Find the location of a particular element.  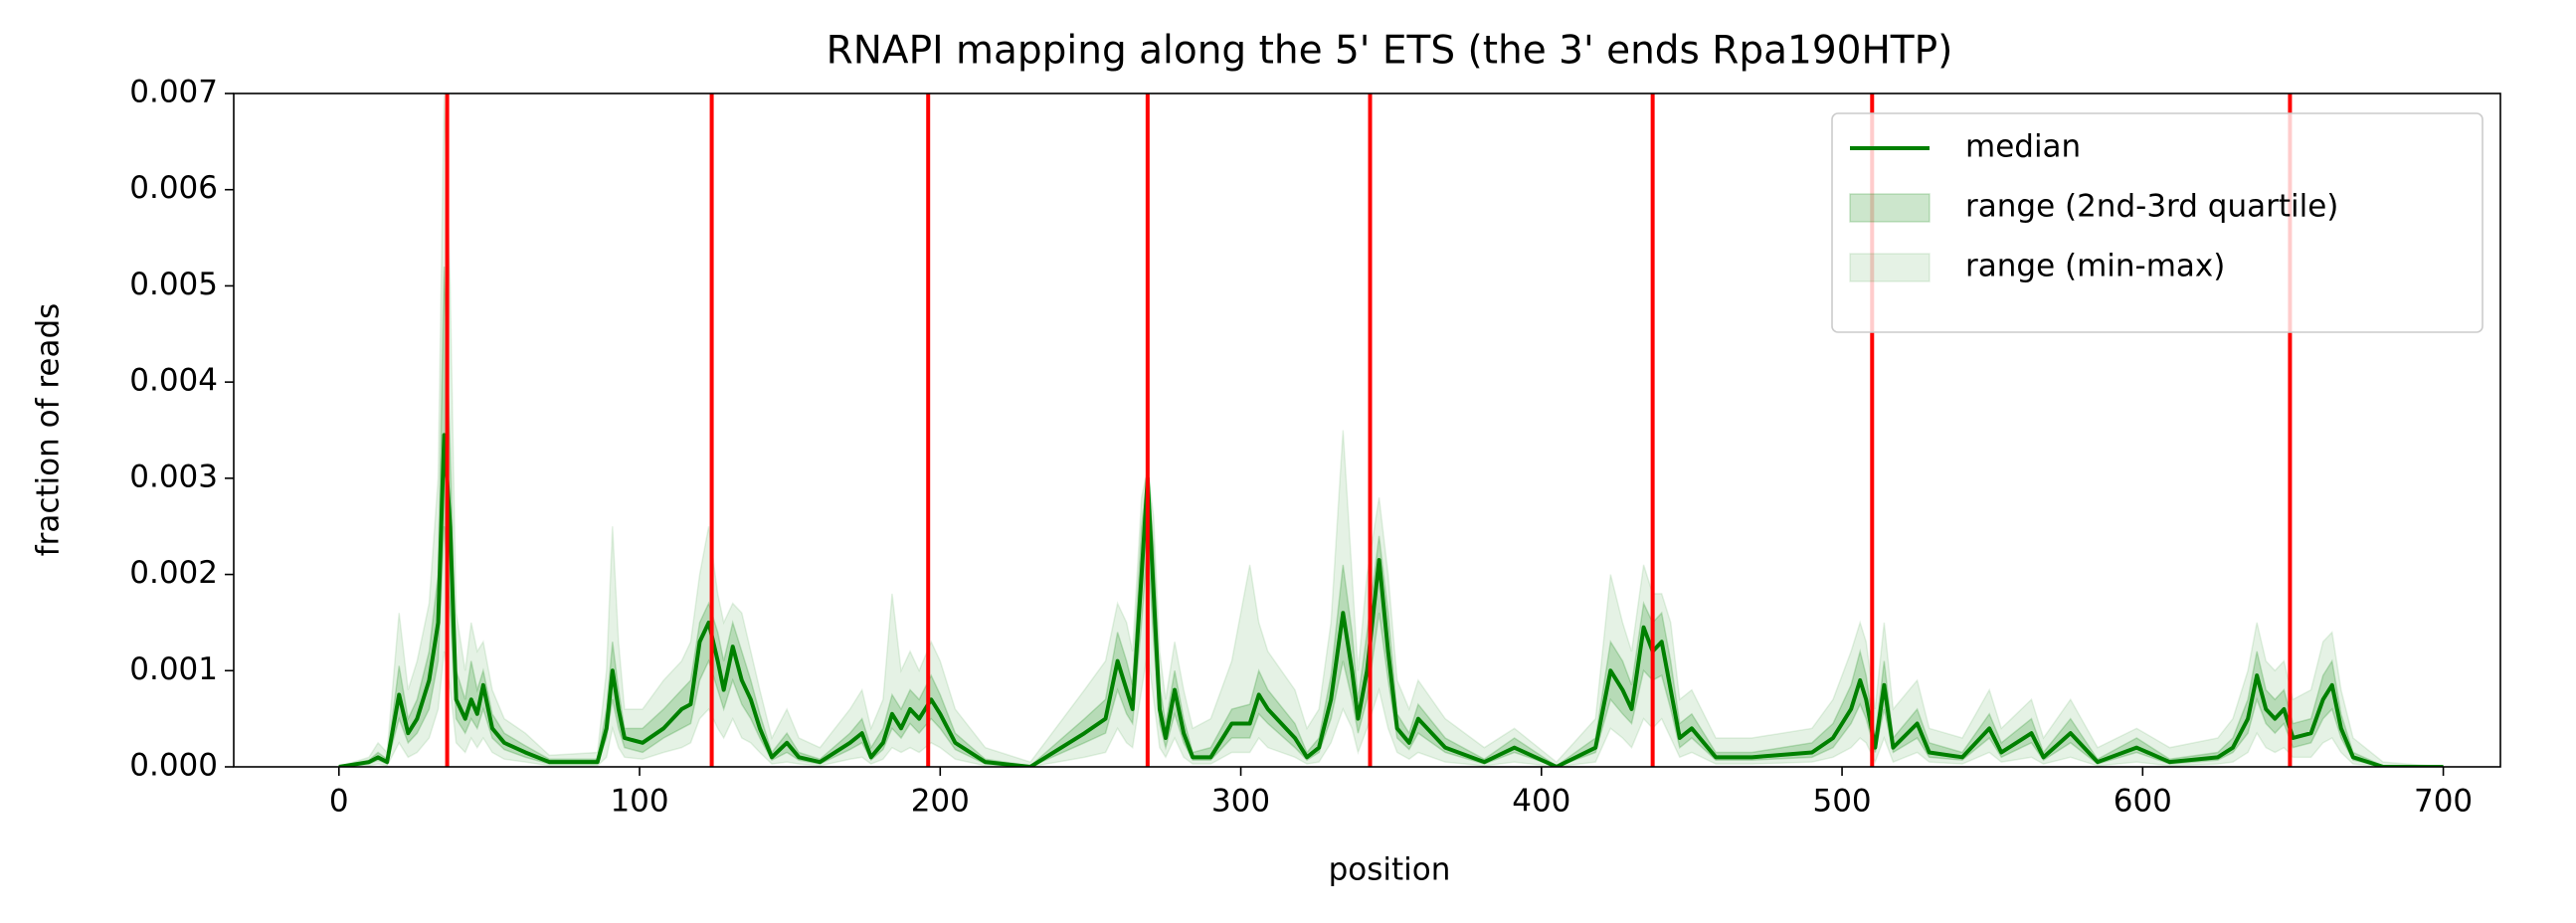

y-tick-label: 0.005 is located at coordinates (173, 284).